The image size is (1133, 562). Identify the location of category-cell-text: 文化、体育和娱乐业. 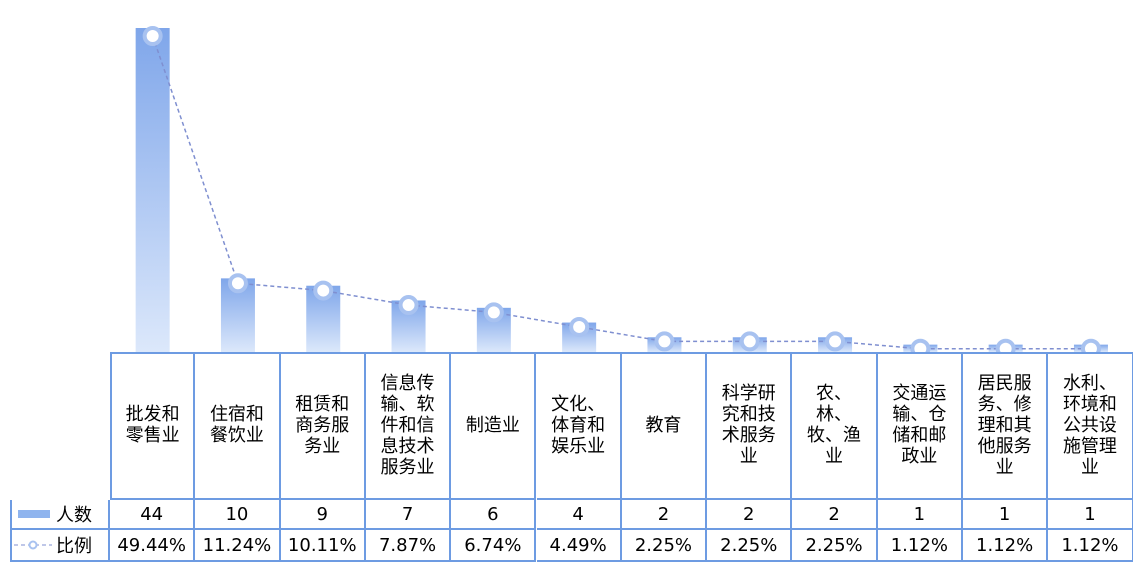
(578, 425).